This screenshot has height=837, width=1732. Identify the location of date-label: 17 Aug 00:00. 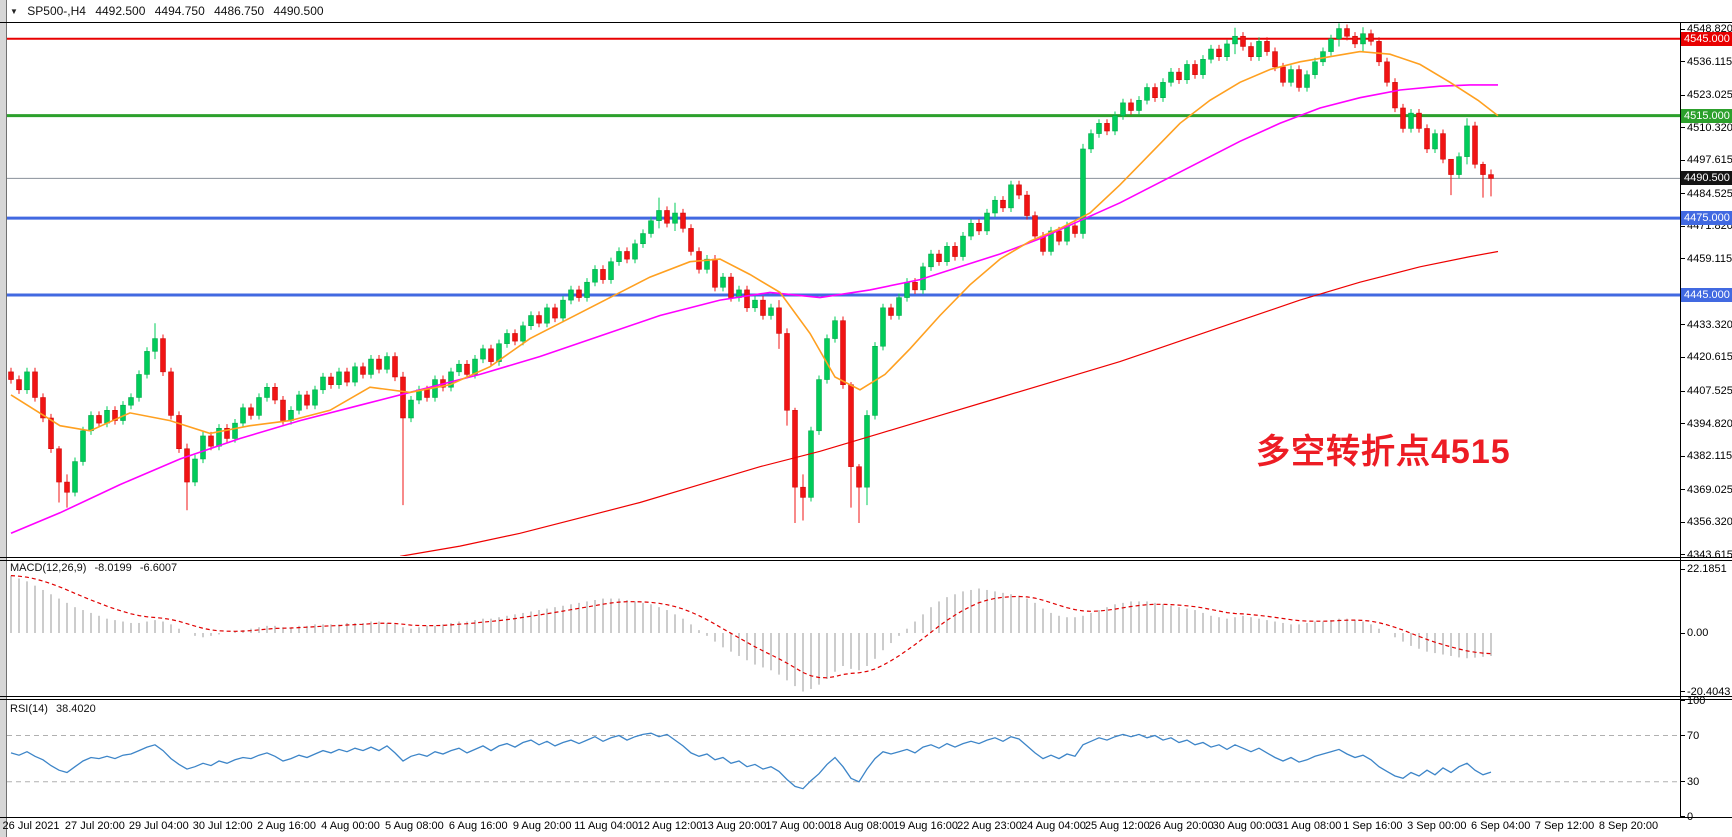
(798, 826).